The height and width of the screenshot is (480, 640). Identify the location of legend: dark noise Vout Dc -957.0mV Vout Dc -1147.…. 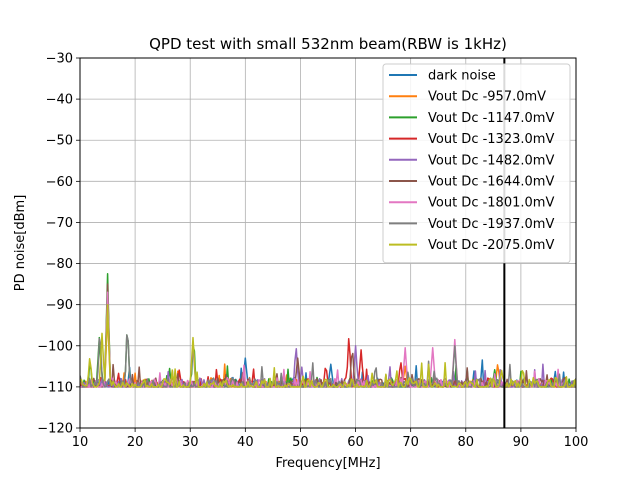
(476, 163).